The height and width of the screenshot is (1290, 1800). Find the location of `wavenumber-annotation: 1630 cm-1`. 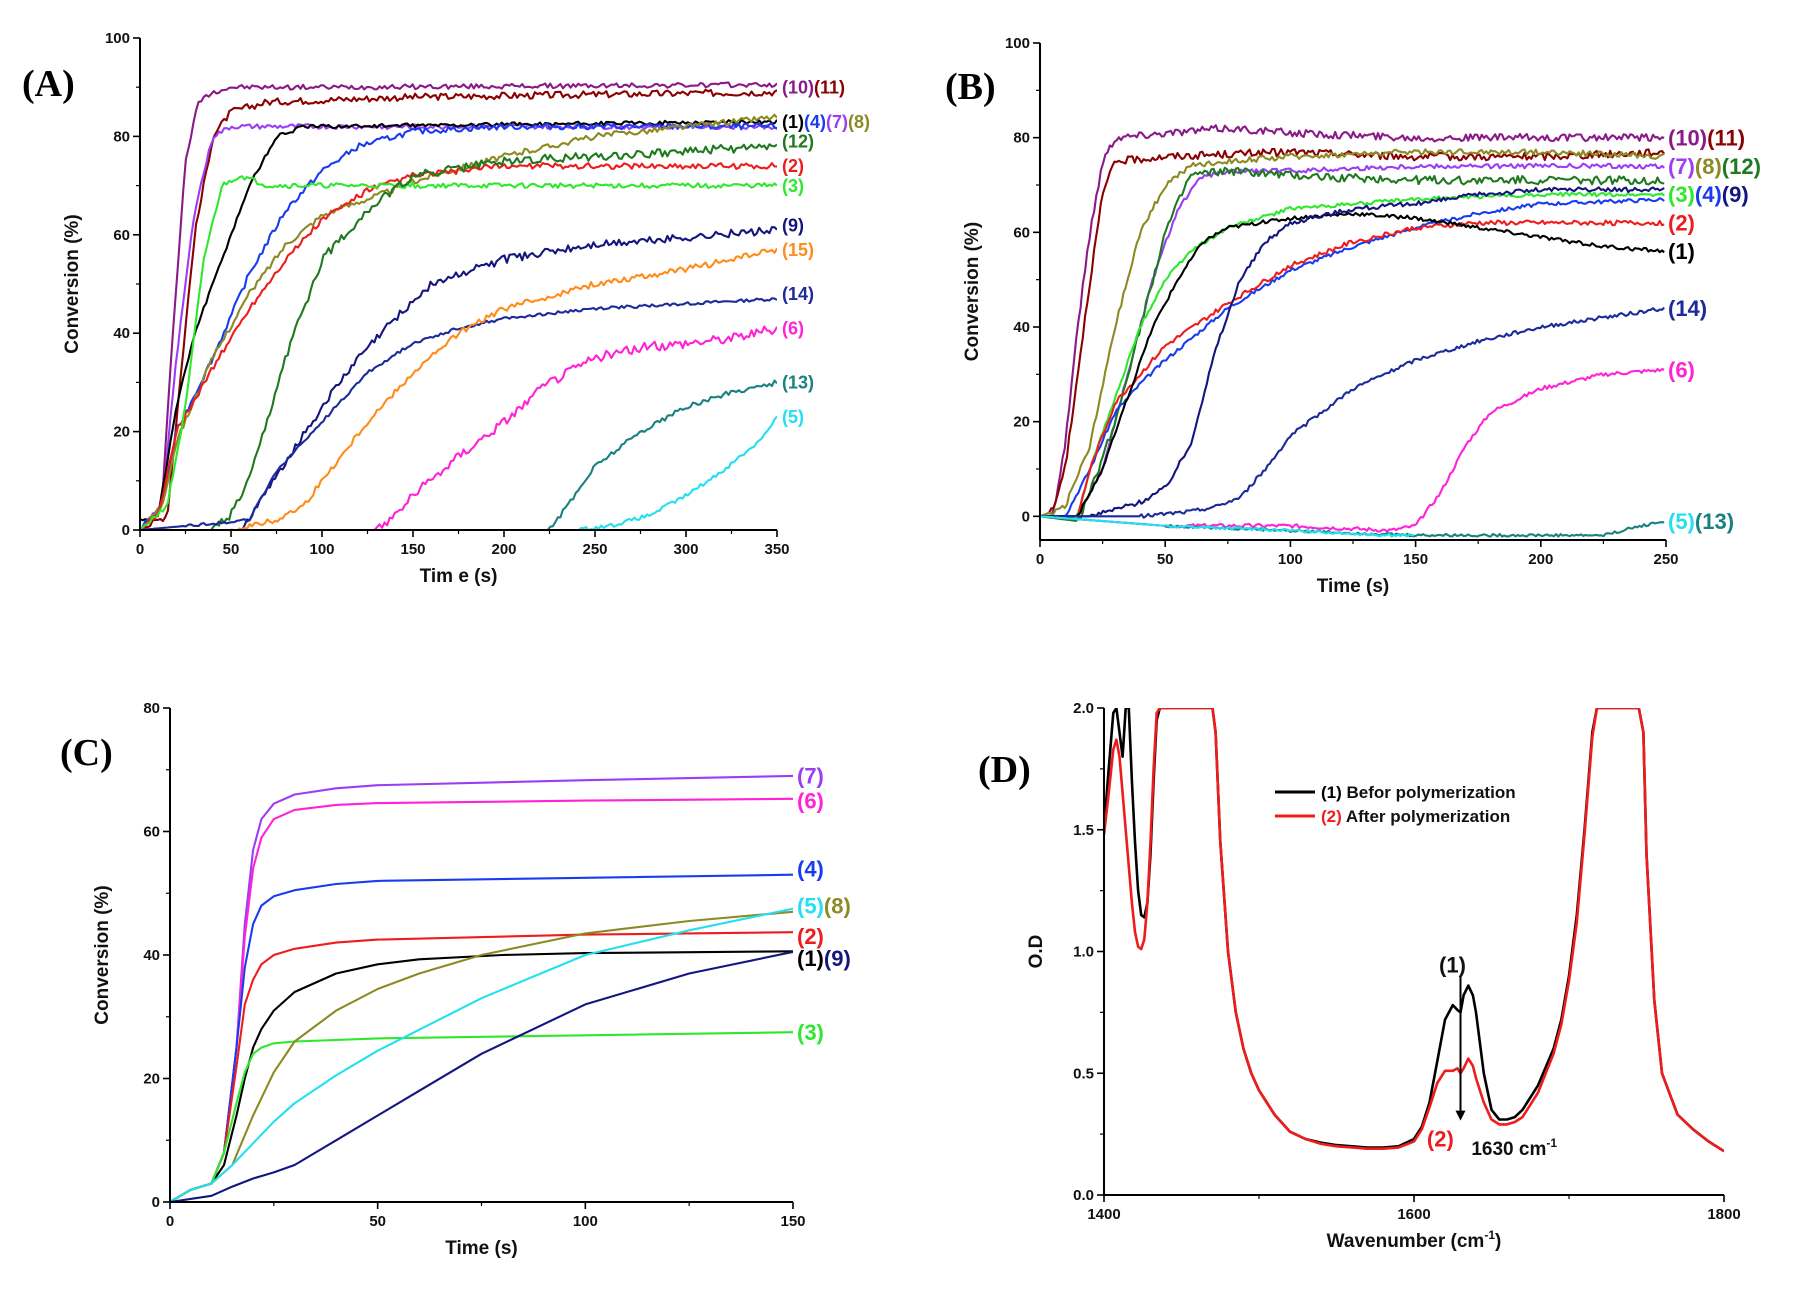

wavenumber-annotation: 1630 cm-1 is located at coordinates (1514, 1148).